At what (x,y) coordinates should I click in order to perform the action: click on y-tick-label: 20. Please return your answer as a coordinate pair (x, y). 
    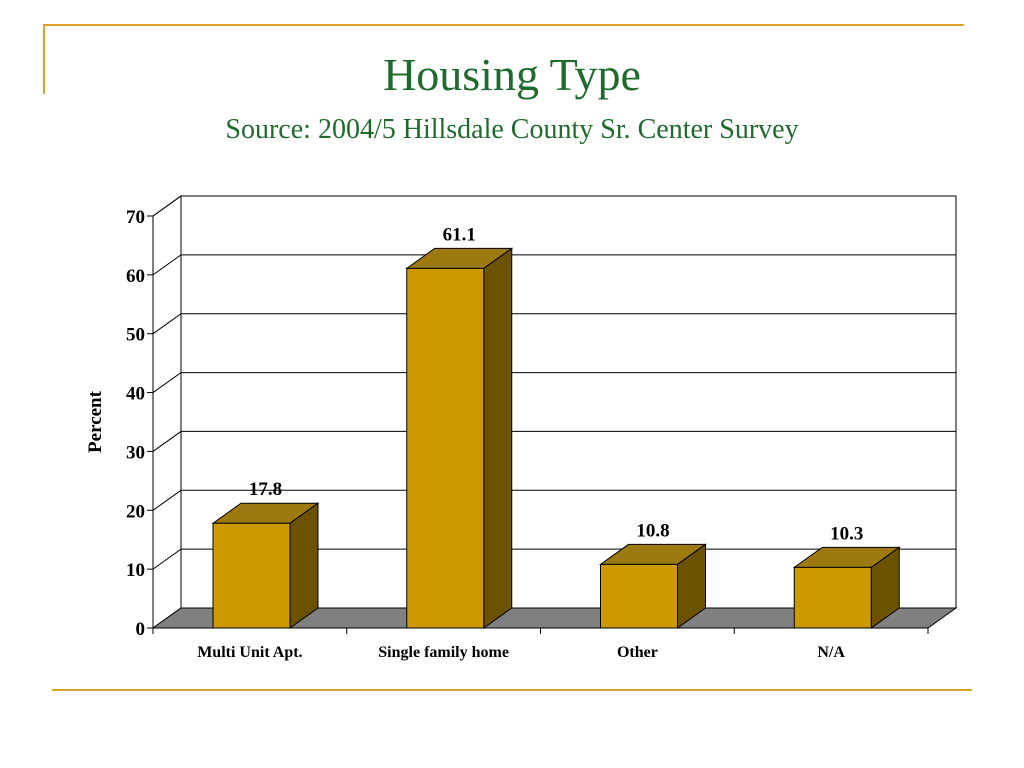
    Looking at the image, I should click on (135, 511).